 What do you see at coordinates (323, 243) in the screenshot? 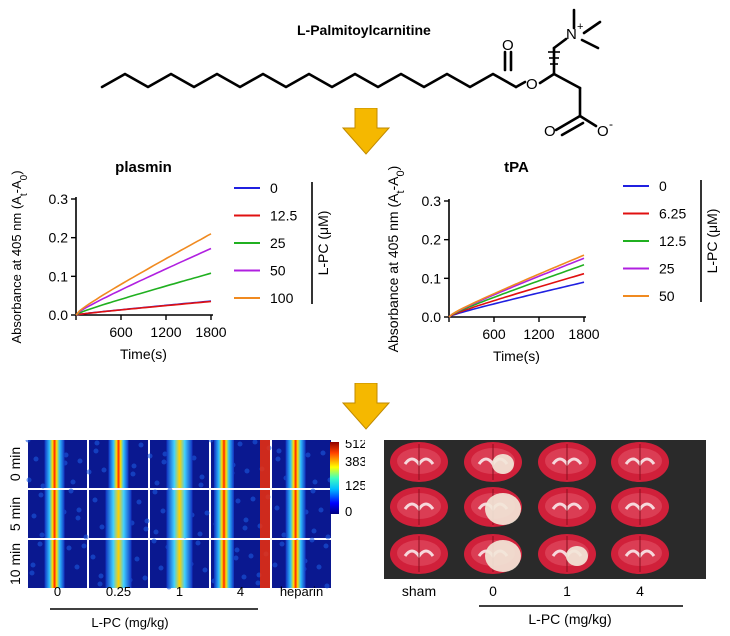
I see `legend-title: L-PC (μM)` at bounding box center [323, 243].